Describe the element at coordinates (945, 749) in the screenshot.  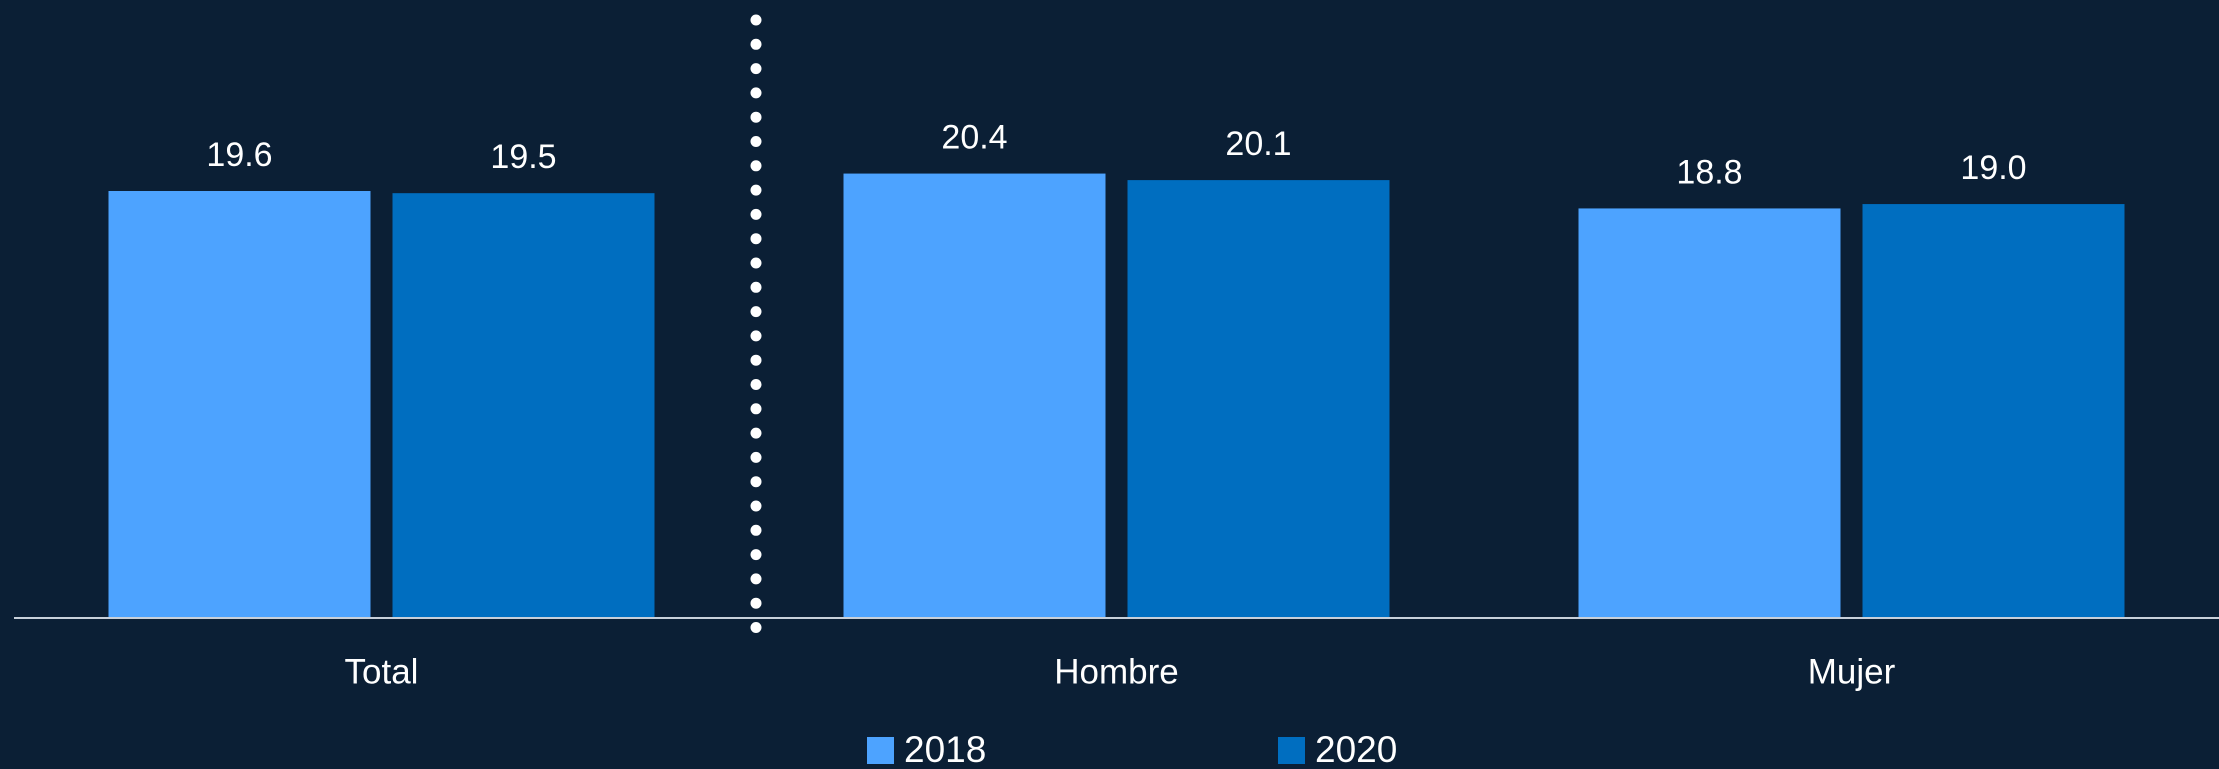
I see `legend-label: 2018` at that location.